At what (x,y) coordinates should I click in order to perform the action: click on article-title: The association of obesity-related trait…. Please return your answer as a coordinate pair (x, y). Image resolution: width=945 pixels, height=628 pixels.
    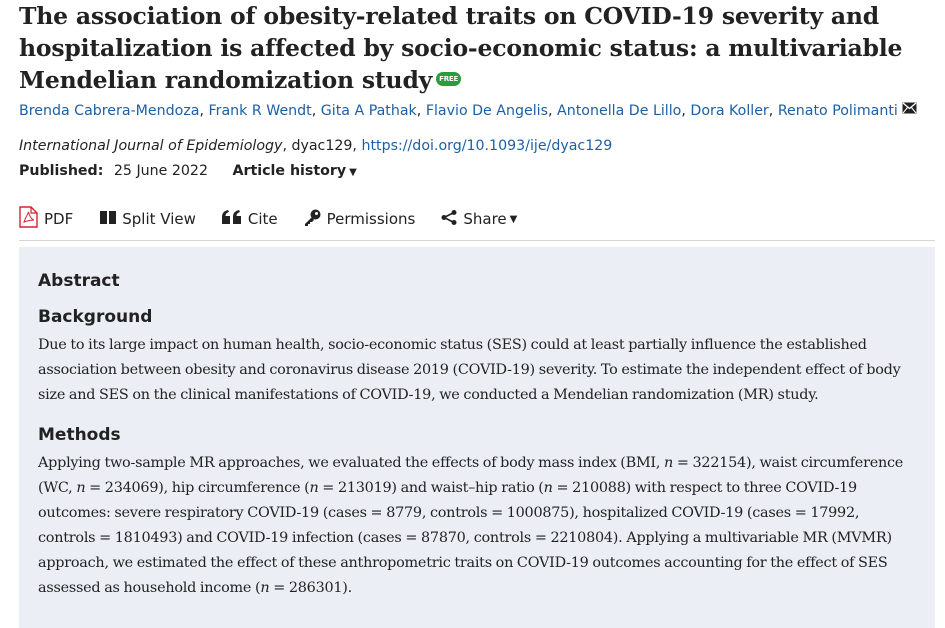
    Looking at the image, I should click on (477, 48).